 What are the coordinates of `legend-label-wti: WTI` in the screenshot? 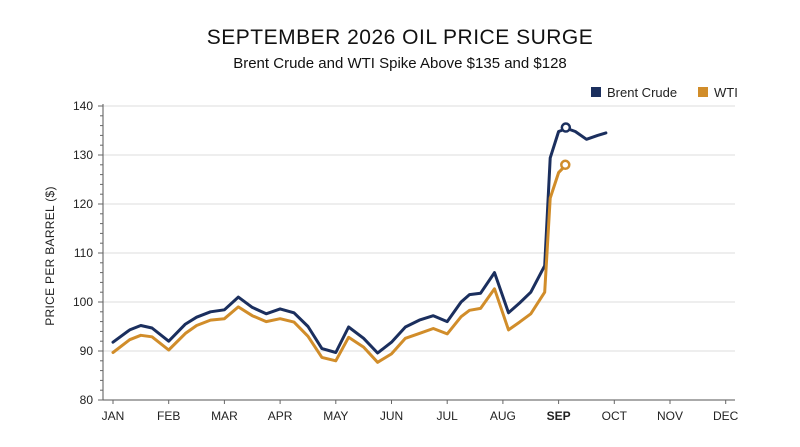 It's located at (726, 92).